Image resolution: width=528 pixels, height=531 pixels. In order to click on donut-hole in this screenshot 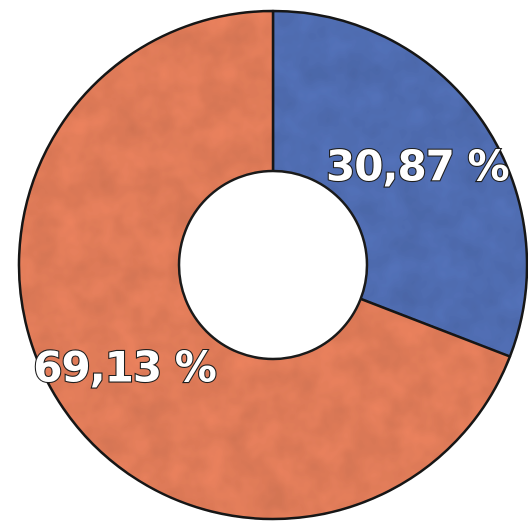, I will do `click(273, 265)`.